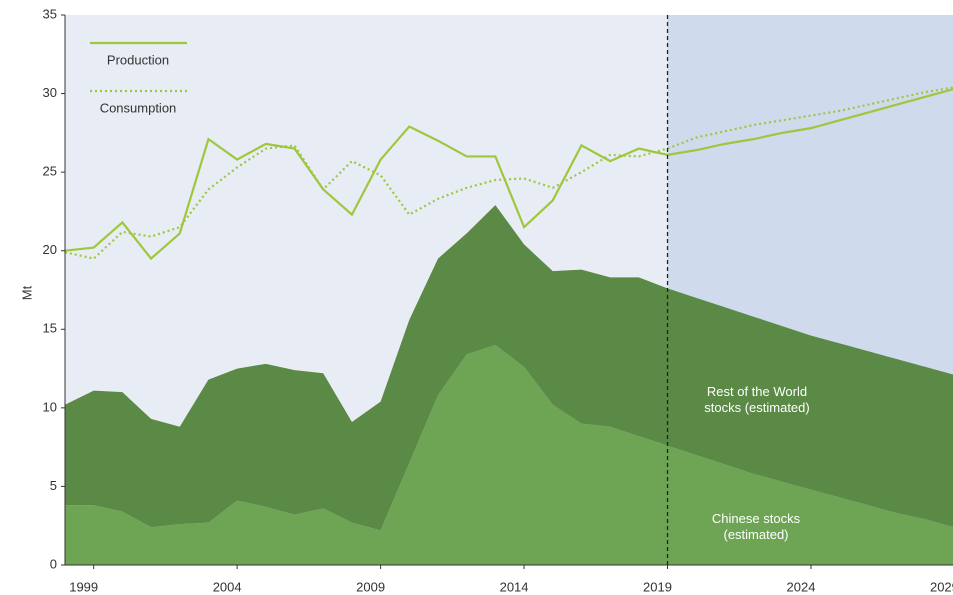 This screenshot has width=953, height=595. What do you see at coordinates (50, 406) in the screenshot?
I see `y-tick-label: 10` at bounding box center [50, 406].